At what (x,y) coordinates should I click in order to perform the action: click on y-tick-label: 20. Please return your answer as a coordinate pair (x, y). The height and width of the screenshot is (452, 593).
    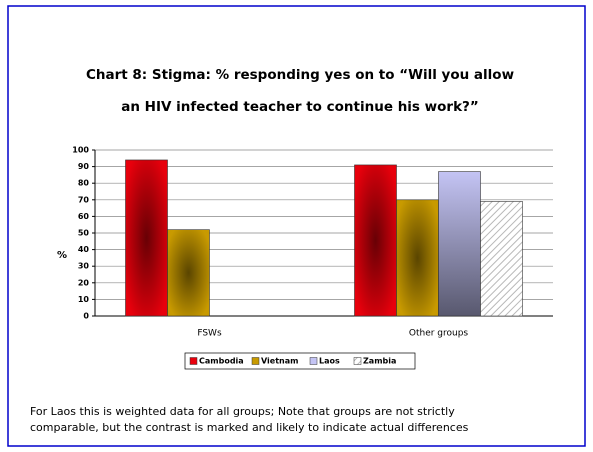
    Looking at the image, I should click on (84, 282).